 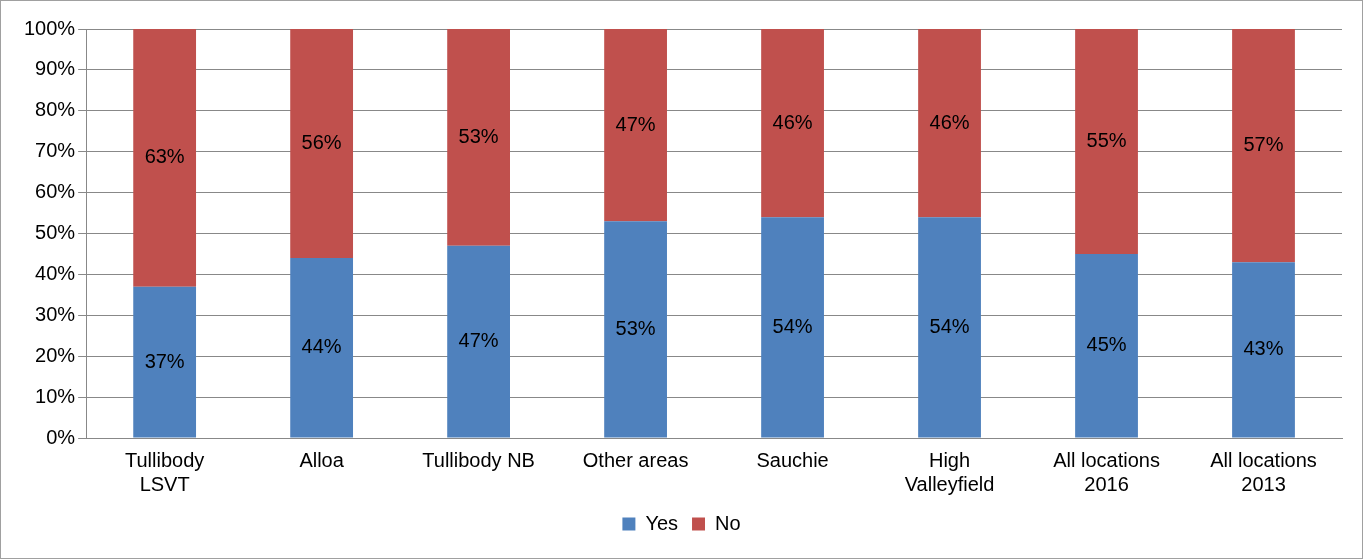 I want to click on data-label: 45%, so click(x=1106, y=344).